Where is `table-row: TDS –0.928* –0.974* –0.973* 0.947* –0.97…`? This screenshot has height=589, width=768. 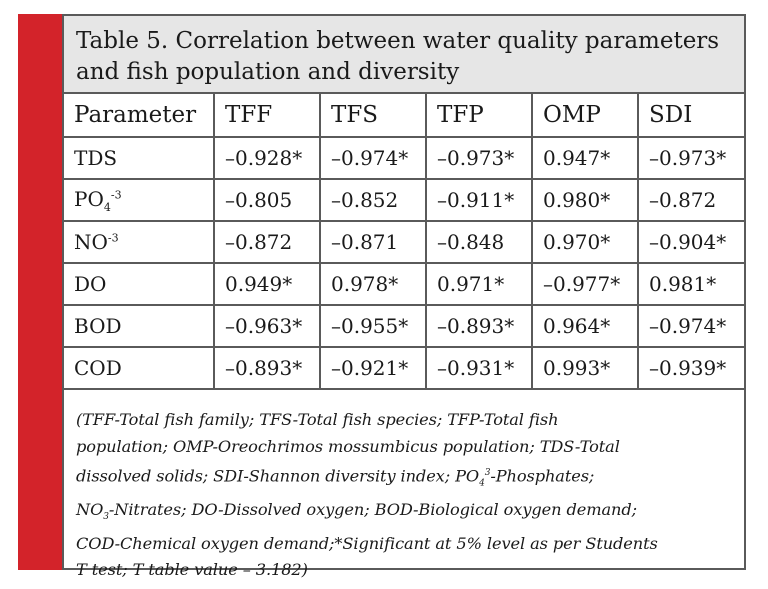 table-row: TDS –0.928* –0.974* –0.973* 0.947* –0.97… is located at coordinates (404, 158).